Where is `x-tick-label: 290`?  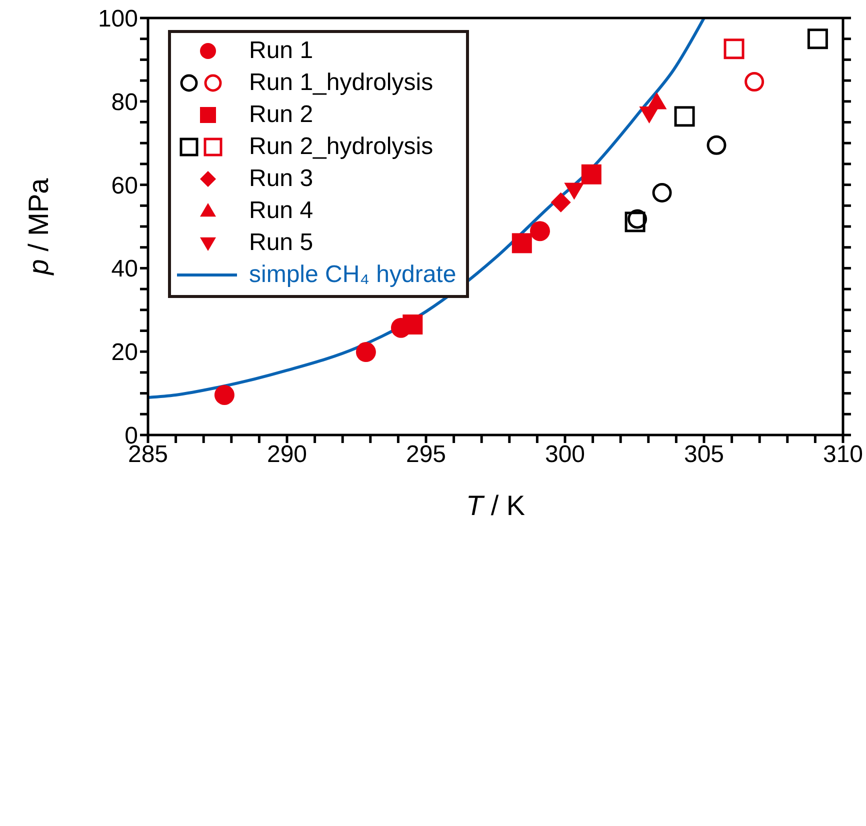
x-tick-label: 290 is located at coordinates (287, 454).